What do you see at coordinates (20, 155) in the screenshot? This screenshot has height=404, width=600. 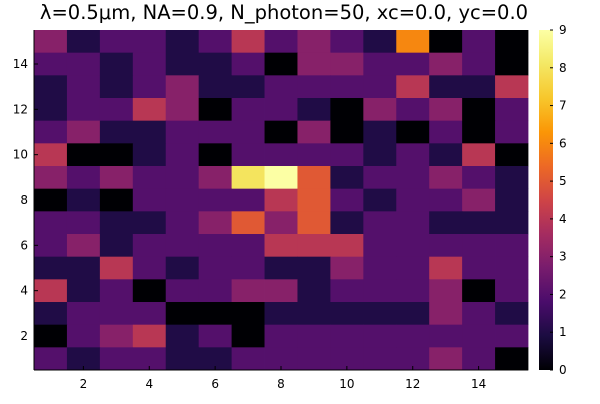 I see `y-tick-label: 10` at bounding box center [20, 155].